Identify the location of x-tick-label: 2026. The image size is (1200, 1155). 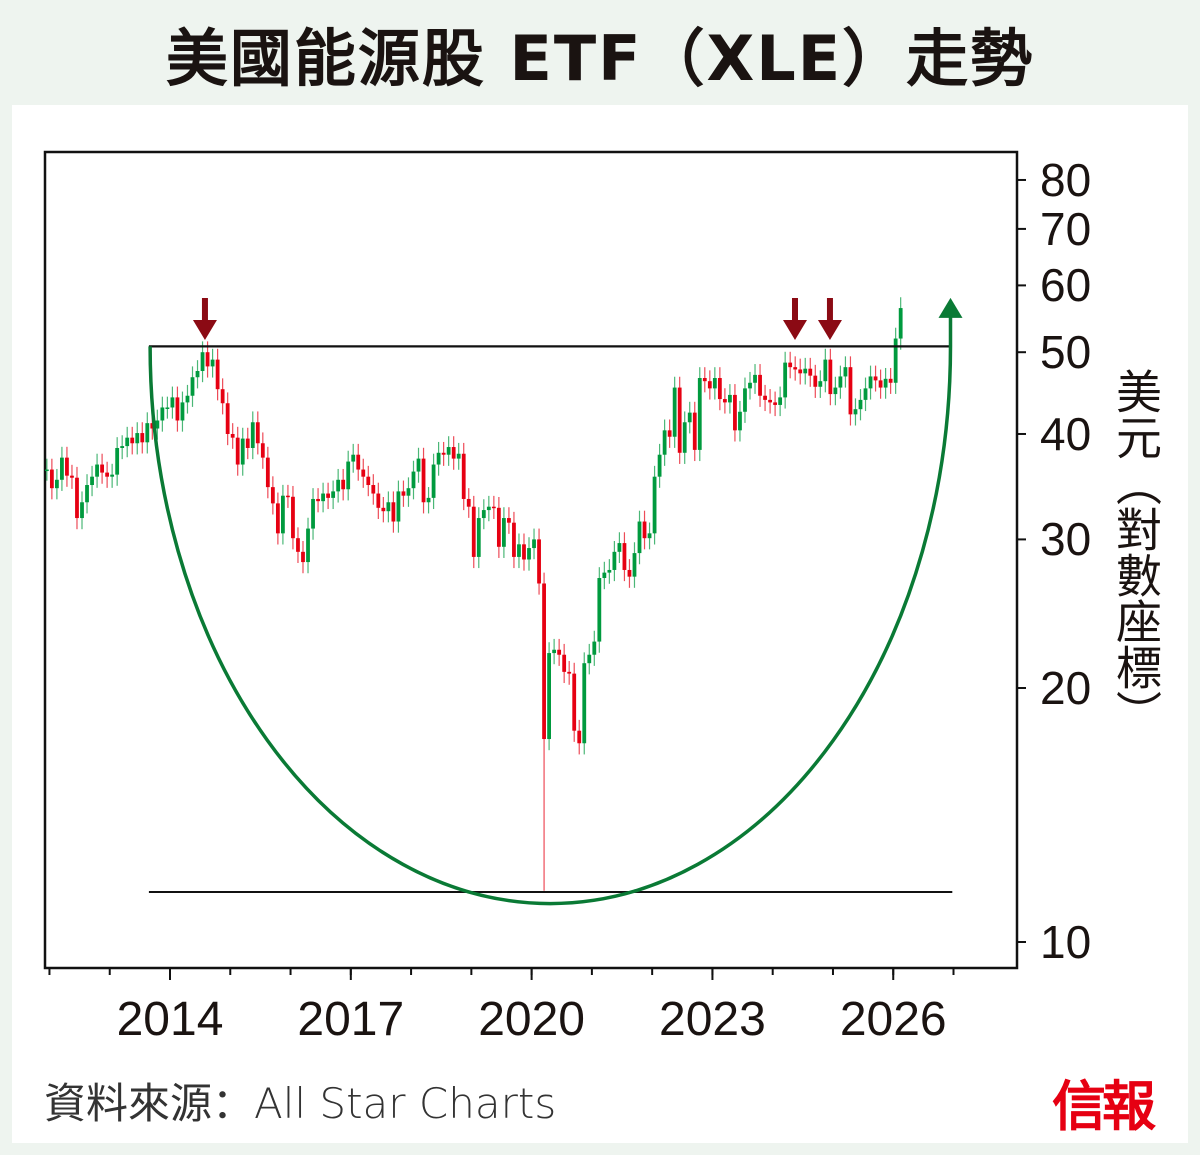
(893, 1019).